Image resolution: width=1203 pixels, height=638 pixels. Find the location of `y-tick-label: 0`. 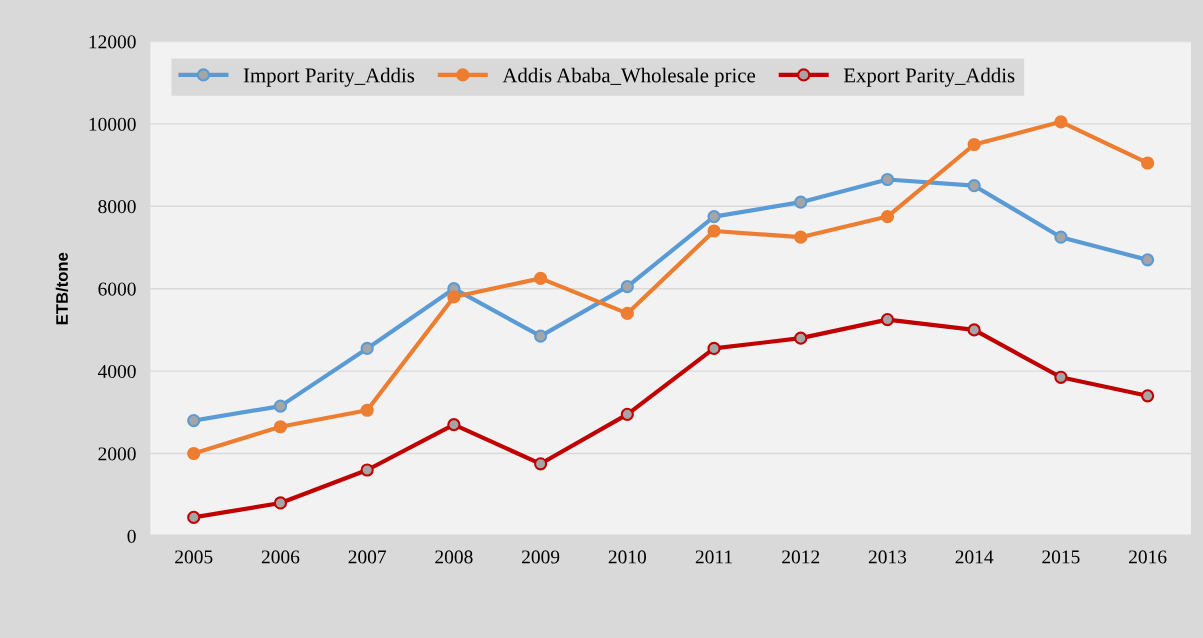

y-tick-label: 0 is located at coordinates (131, 536).